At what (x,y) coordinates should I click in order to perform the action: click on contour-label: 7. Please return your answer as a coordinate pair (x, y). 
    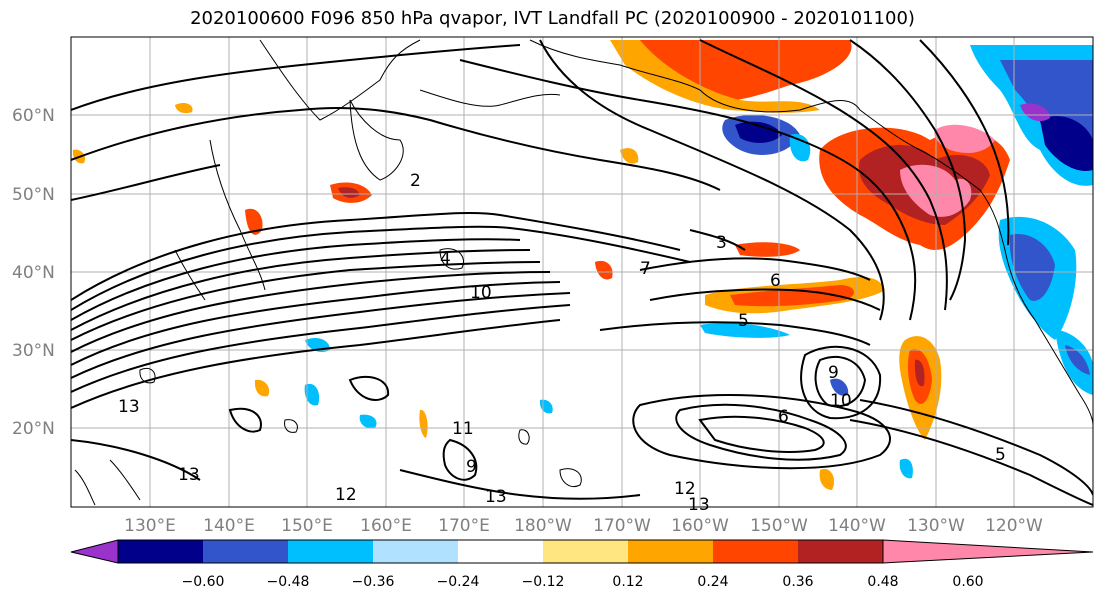
    Looking at the image, I should click on (645, 269).